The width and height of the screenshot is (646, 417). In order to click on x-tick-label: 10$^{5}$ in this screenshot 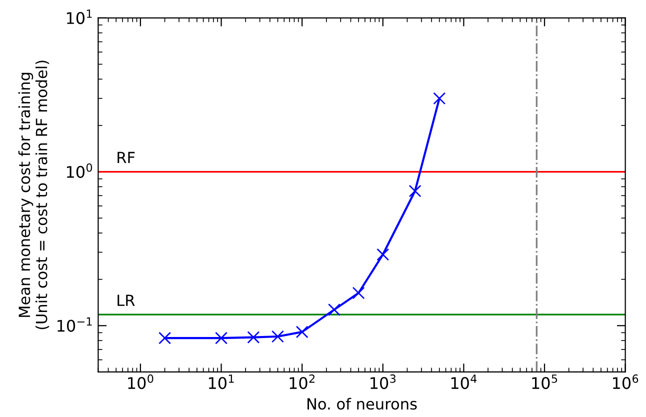, I will do `click(545, 382)`.